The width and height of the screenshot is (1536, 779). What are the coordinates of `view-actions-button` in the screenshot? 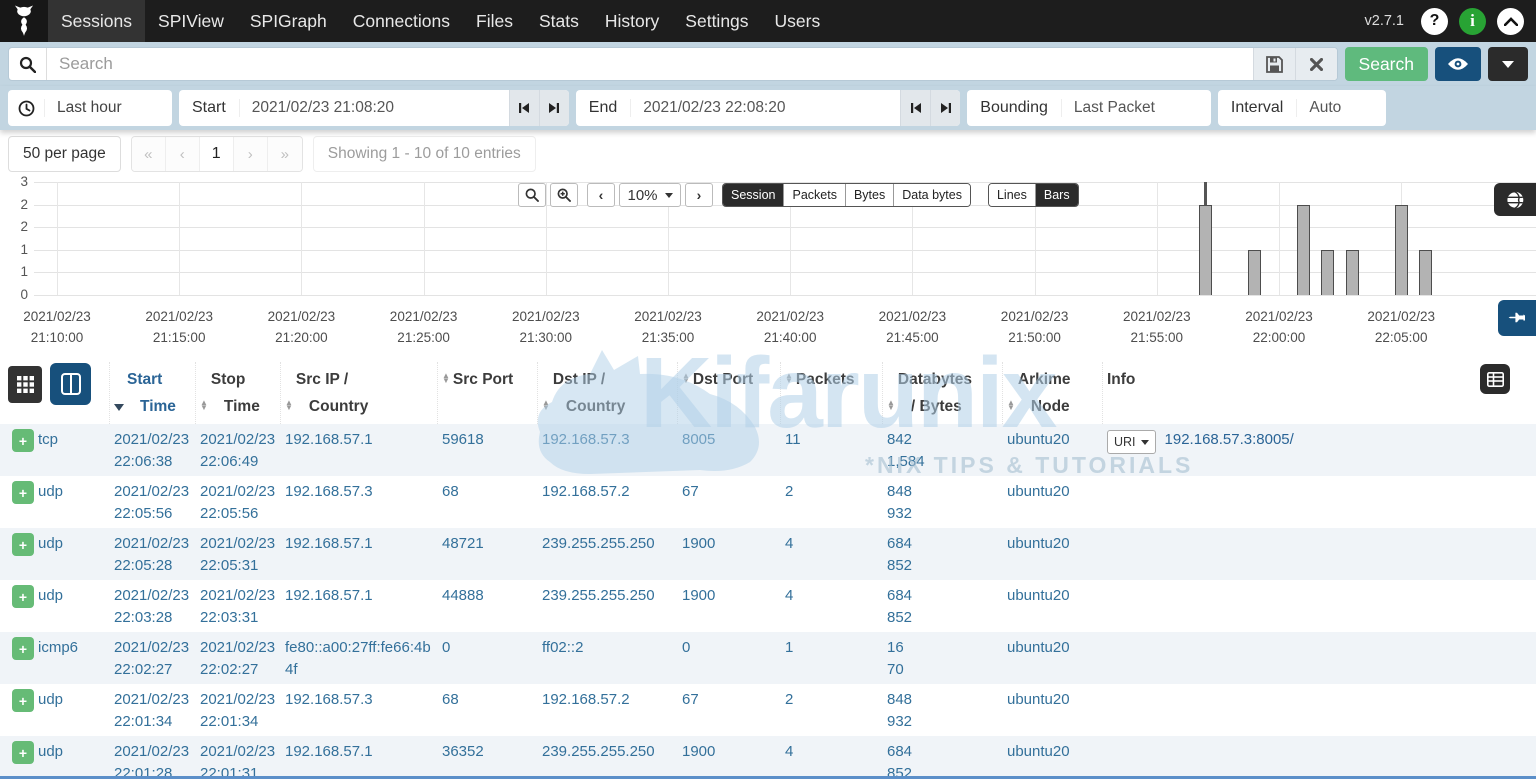 It's located at (1458, 64).